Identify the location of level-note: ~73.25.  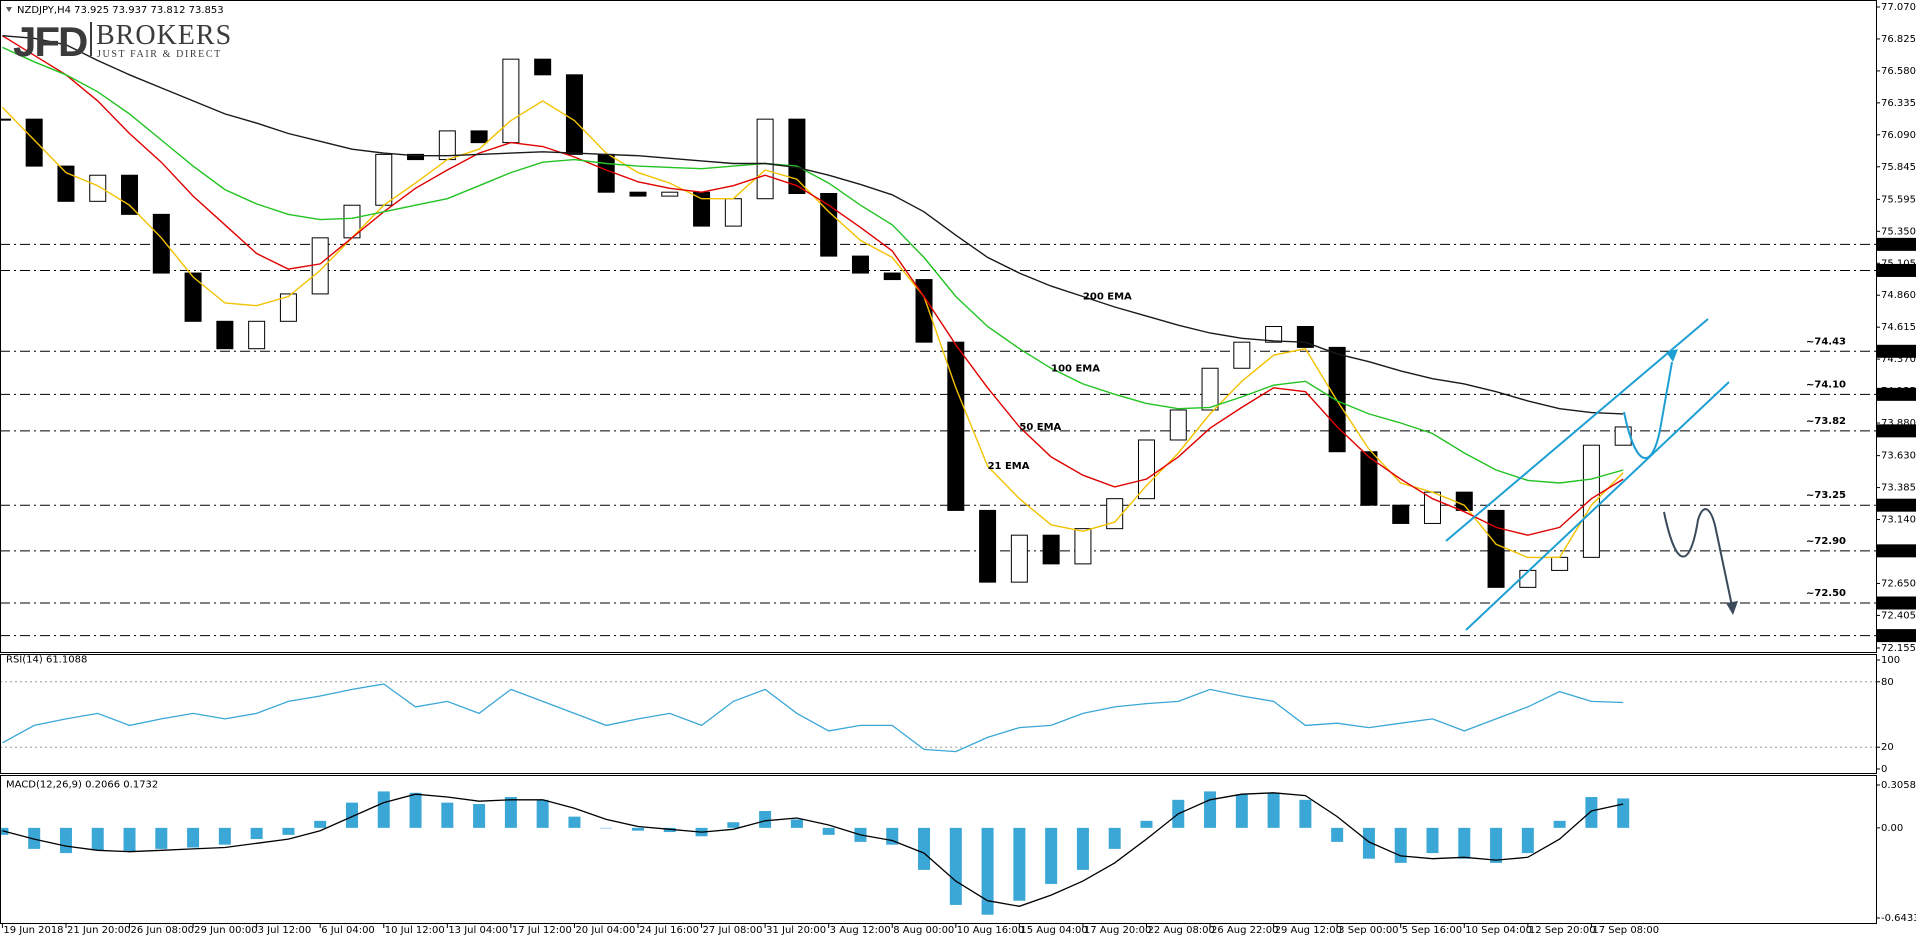
(1826, 495).